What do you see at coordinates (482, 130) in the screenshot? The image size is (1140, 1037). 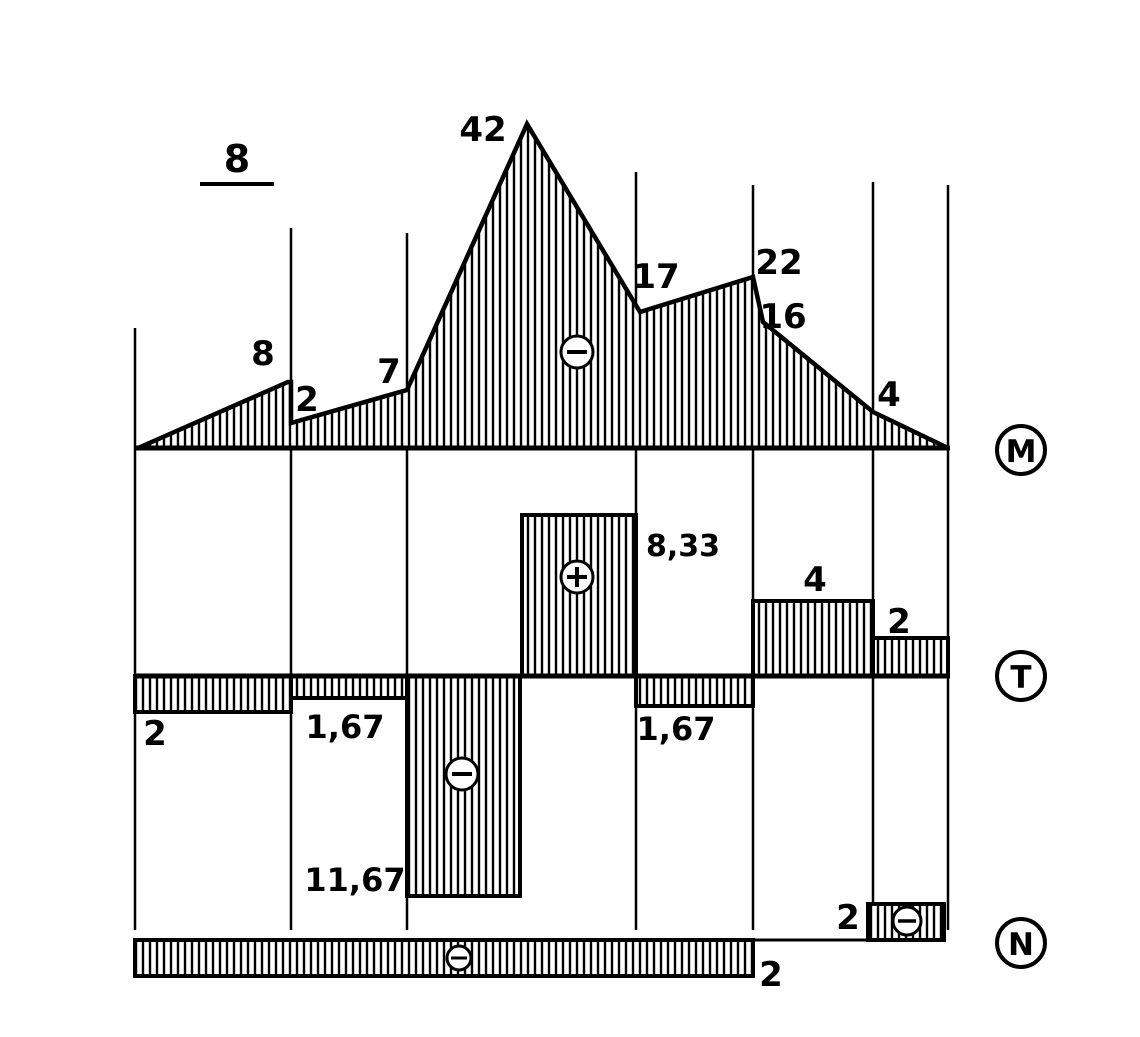 I see `moment-label: 42` at bounding box center [482, 130].